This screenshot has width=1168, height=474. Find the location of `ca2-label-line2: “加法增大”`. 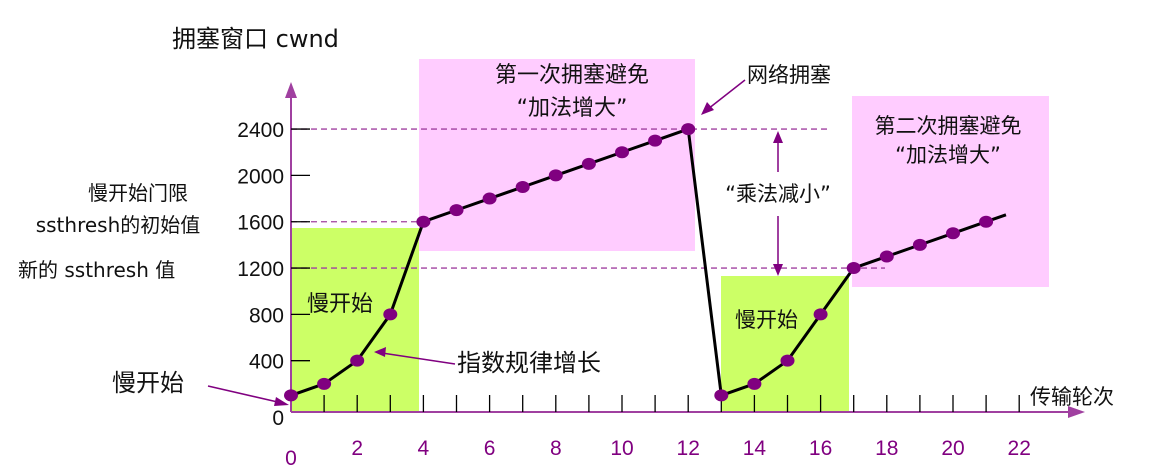

ca2-label-line2: “加法增大” is located at coordinates (948, 155).